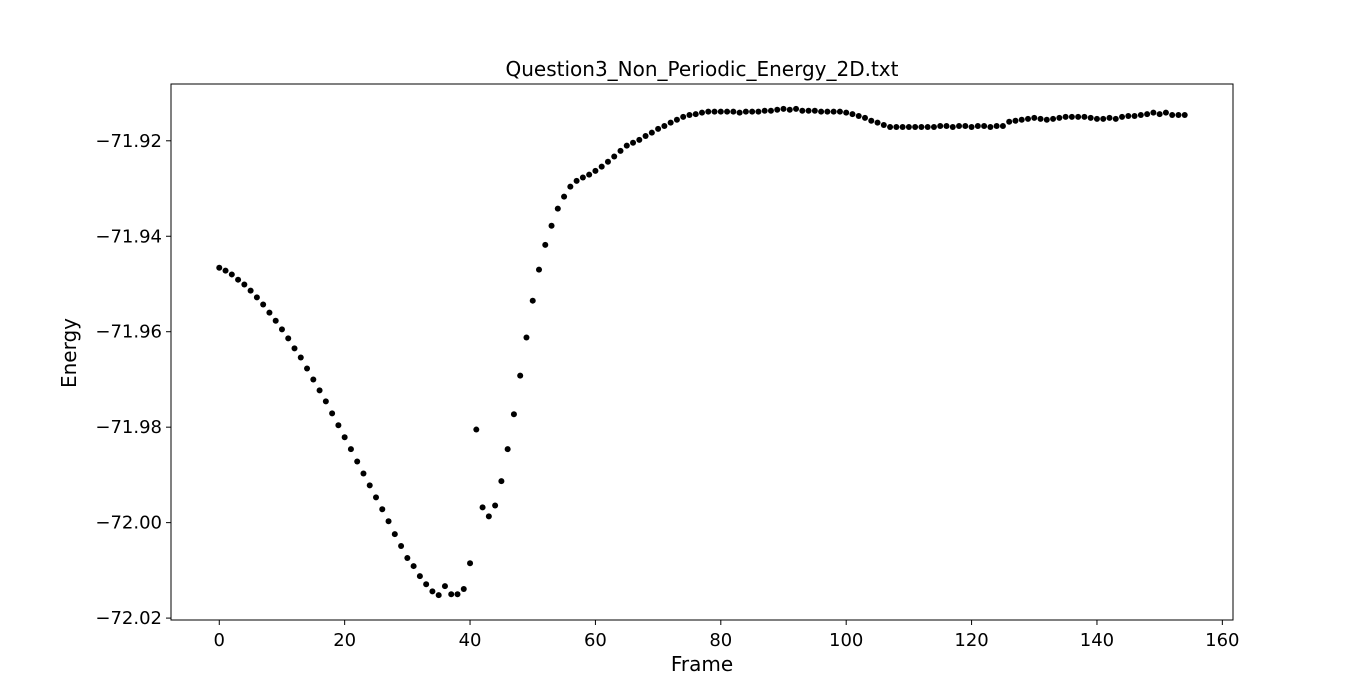 The image size is (1370, 696). What do you see at coordinates (470, 640) in the screenshot?
I see `x-tick-label: 40` at bounding box center [470, 640].